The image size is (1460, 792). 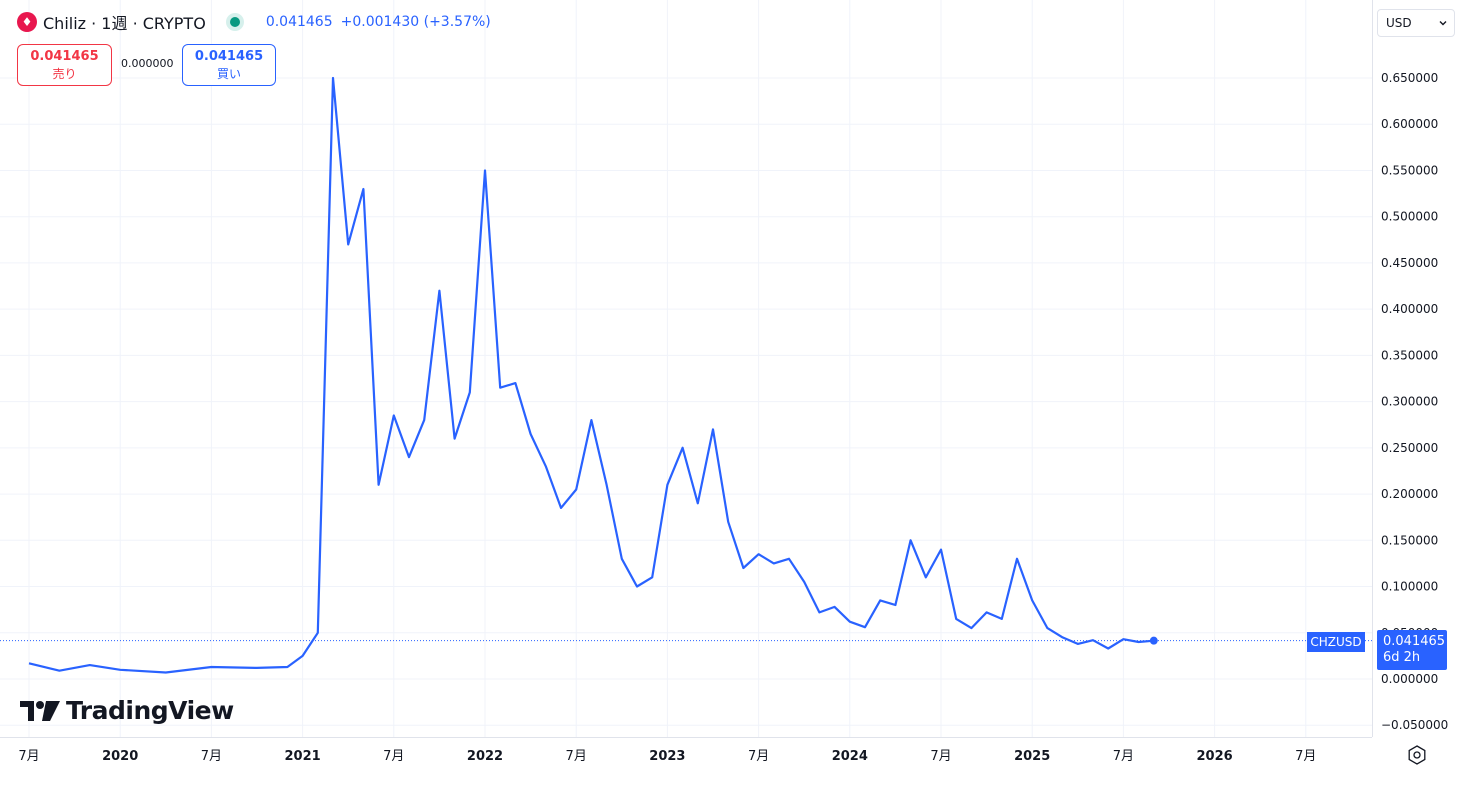 I want to click on tradingview-logo-text: TradingView, so click(x=150, y=710).